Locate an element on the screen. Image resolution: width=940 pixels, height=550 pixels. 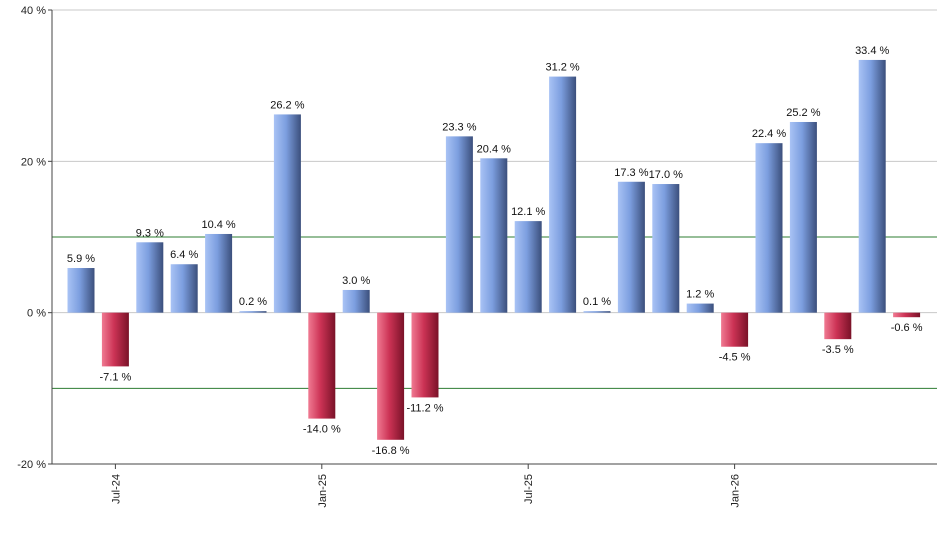
y-tick-label: 40 % is located at coordinates (33, 11).